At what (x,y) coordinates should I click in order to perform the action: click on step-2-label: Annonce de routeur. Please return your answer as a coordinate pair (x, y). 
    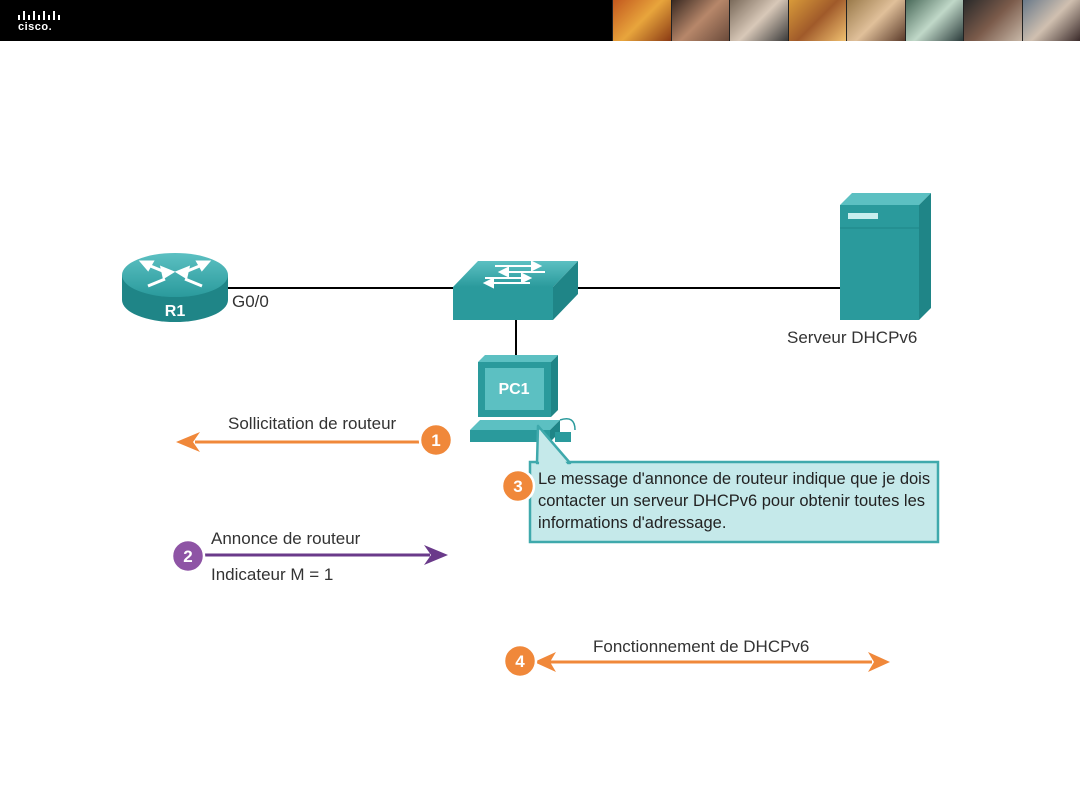
    Looking at the image, I should click on (286, 538).